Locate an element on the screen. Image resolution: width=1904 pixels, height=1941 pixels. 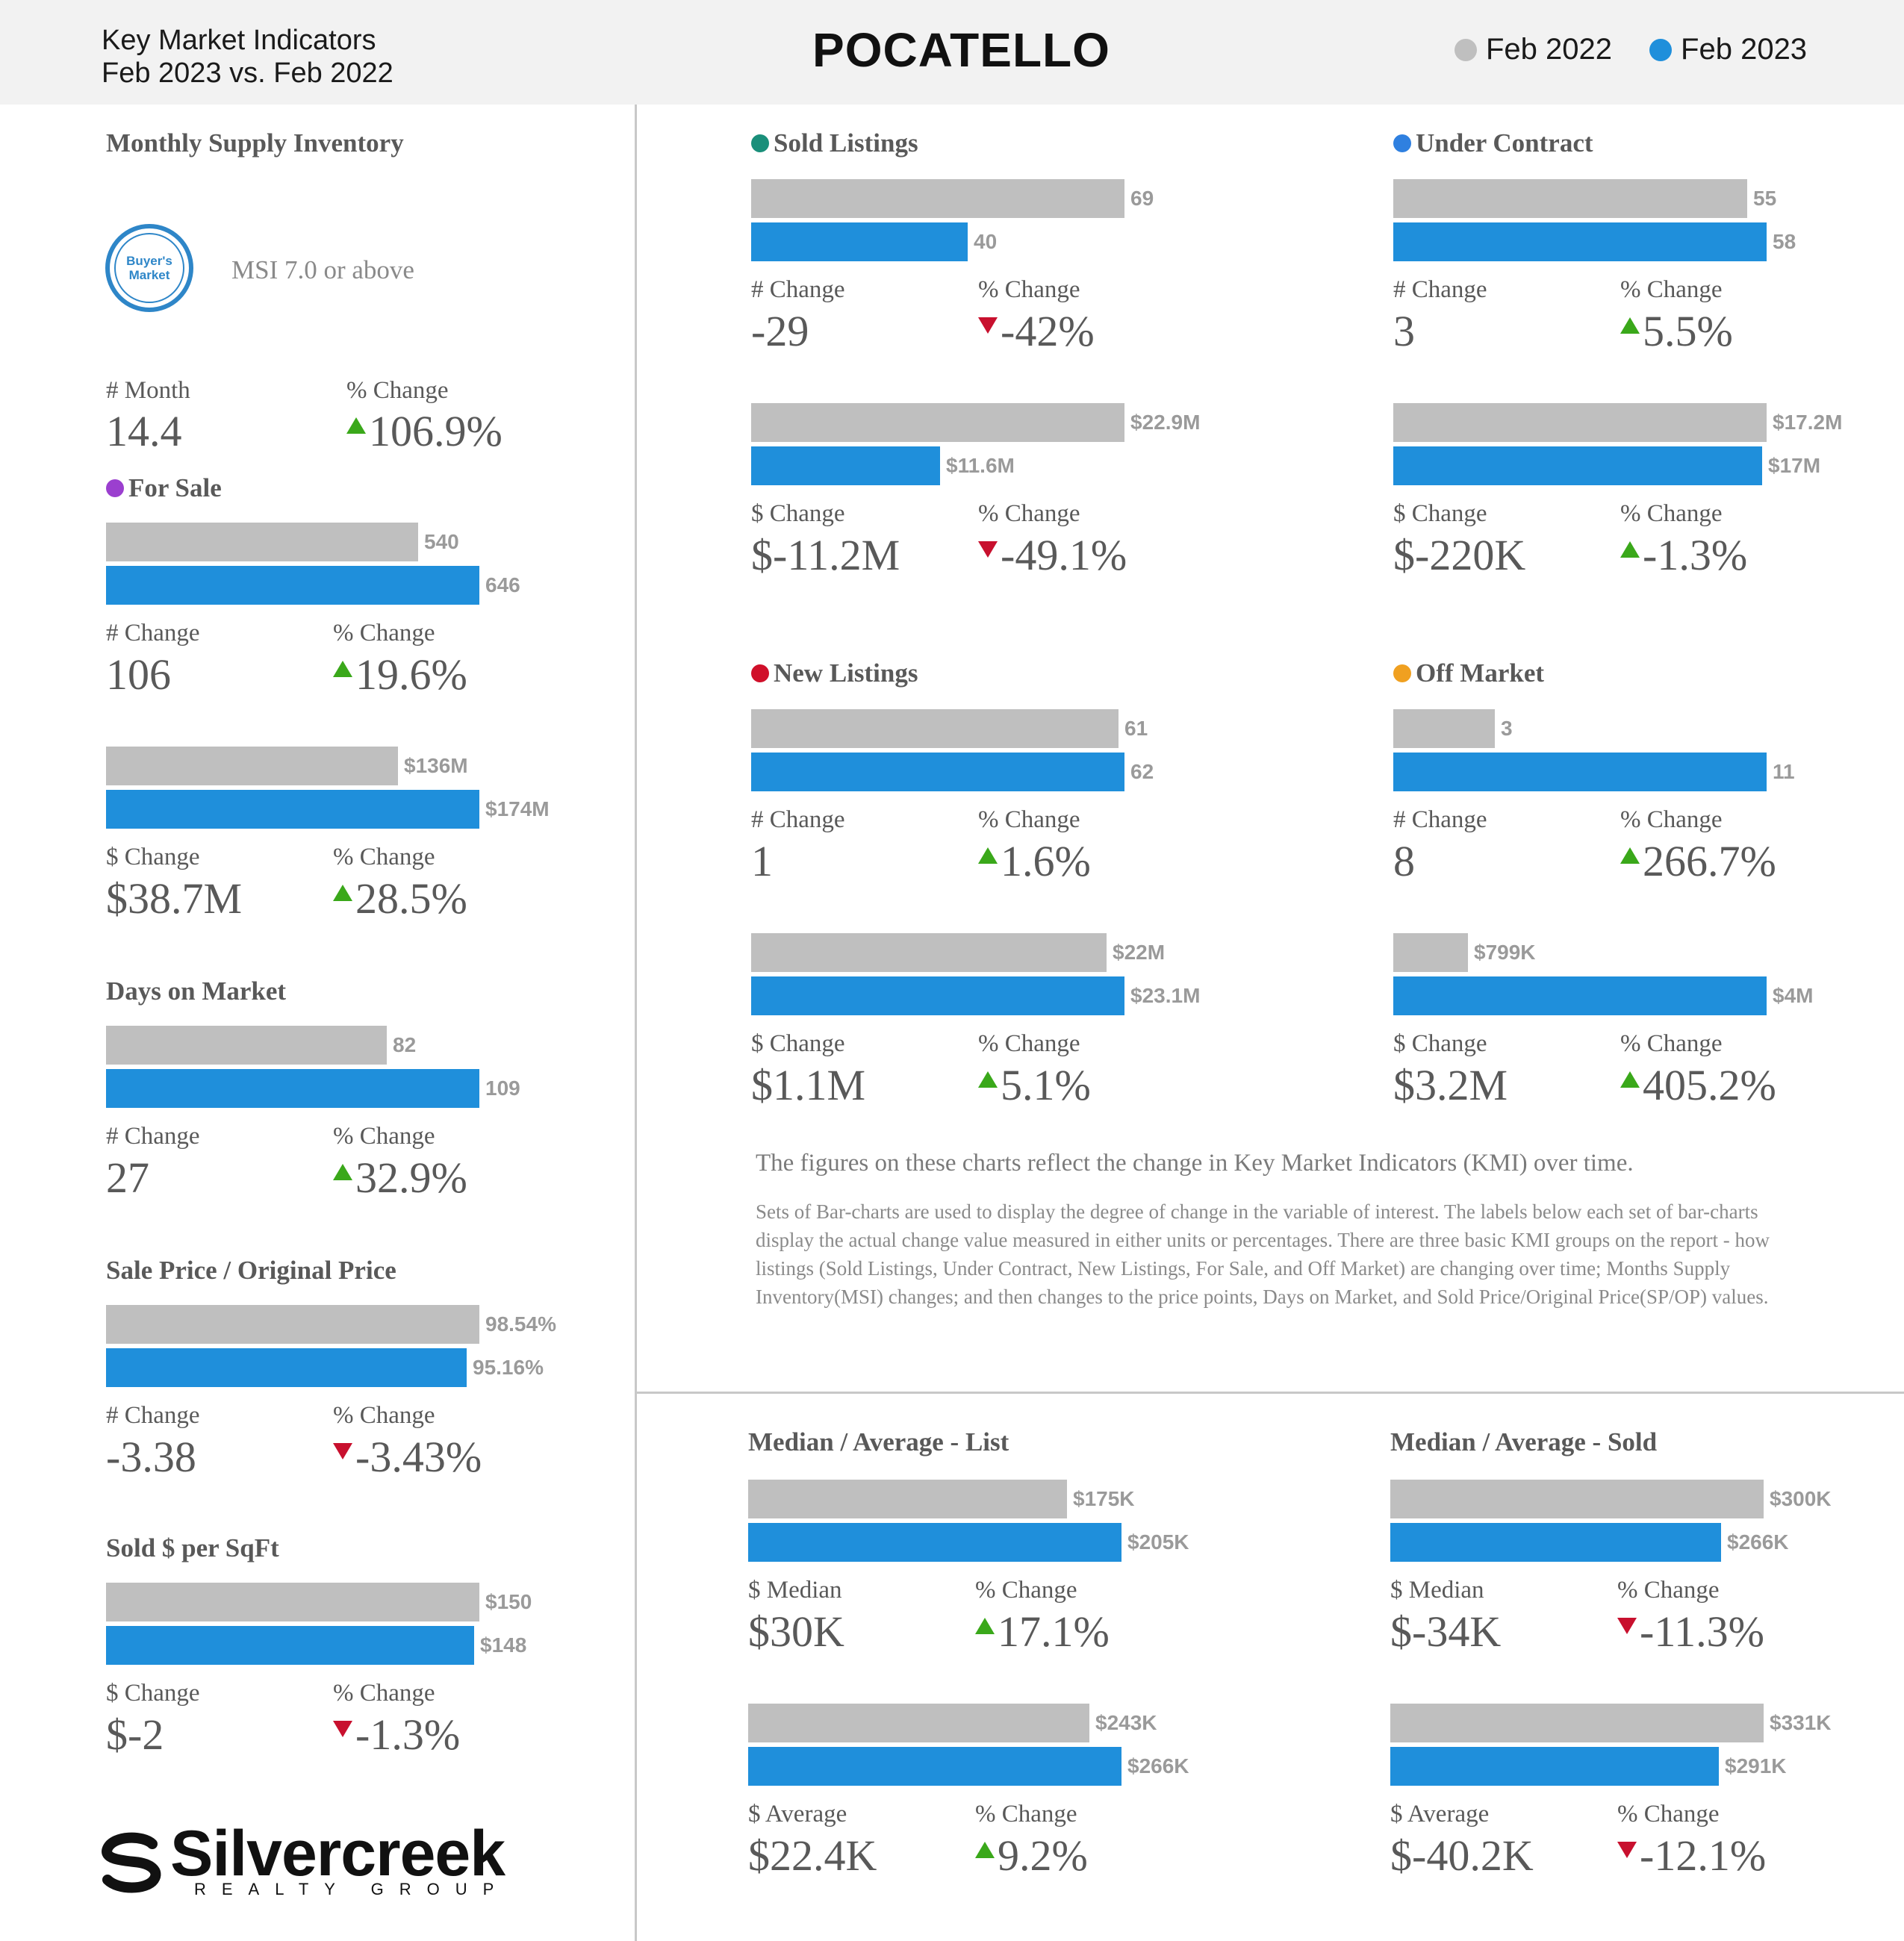
sold_count-bar-feb-2022 is located at coordinates (937, 198).